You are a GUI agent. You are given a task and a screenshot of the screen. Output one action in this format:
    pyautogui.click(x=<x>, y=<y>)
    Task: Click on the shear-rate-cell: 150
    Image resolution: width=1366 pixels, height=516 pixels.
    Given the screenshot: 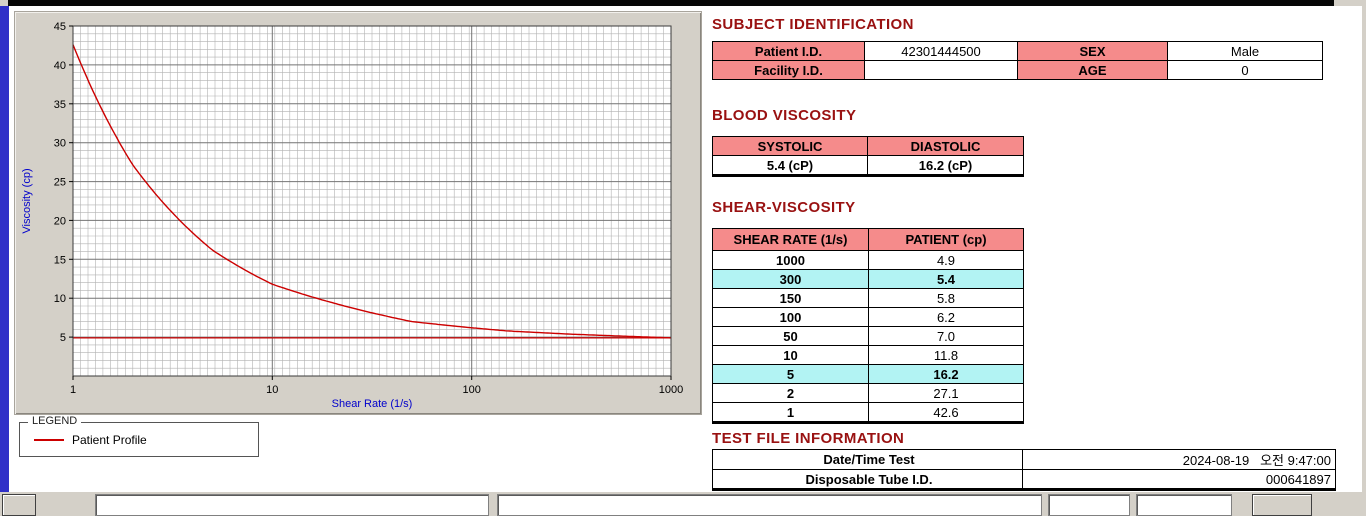 What is the action you would take?
    pyautogui.click(x=790, y=298)
    